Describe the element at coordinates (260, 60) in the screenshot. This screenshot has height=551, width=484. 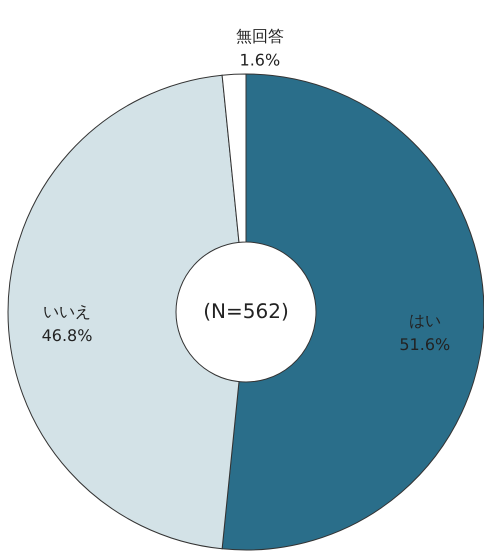
I see `data-label: 1.6%` at that location.